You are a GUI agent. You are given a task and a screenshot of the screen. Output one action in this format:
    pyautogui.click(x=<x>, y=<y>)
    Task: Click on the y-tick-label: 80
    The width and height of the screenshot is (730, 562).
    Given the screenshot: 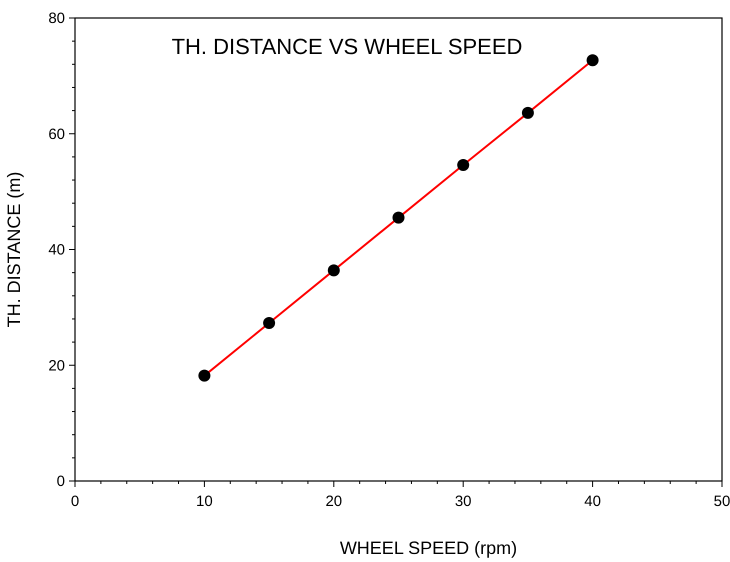 What is the action you would take?
    pyautogui.click(x=56, y=18)
    